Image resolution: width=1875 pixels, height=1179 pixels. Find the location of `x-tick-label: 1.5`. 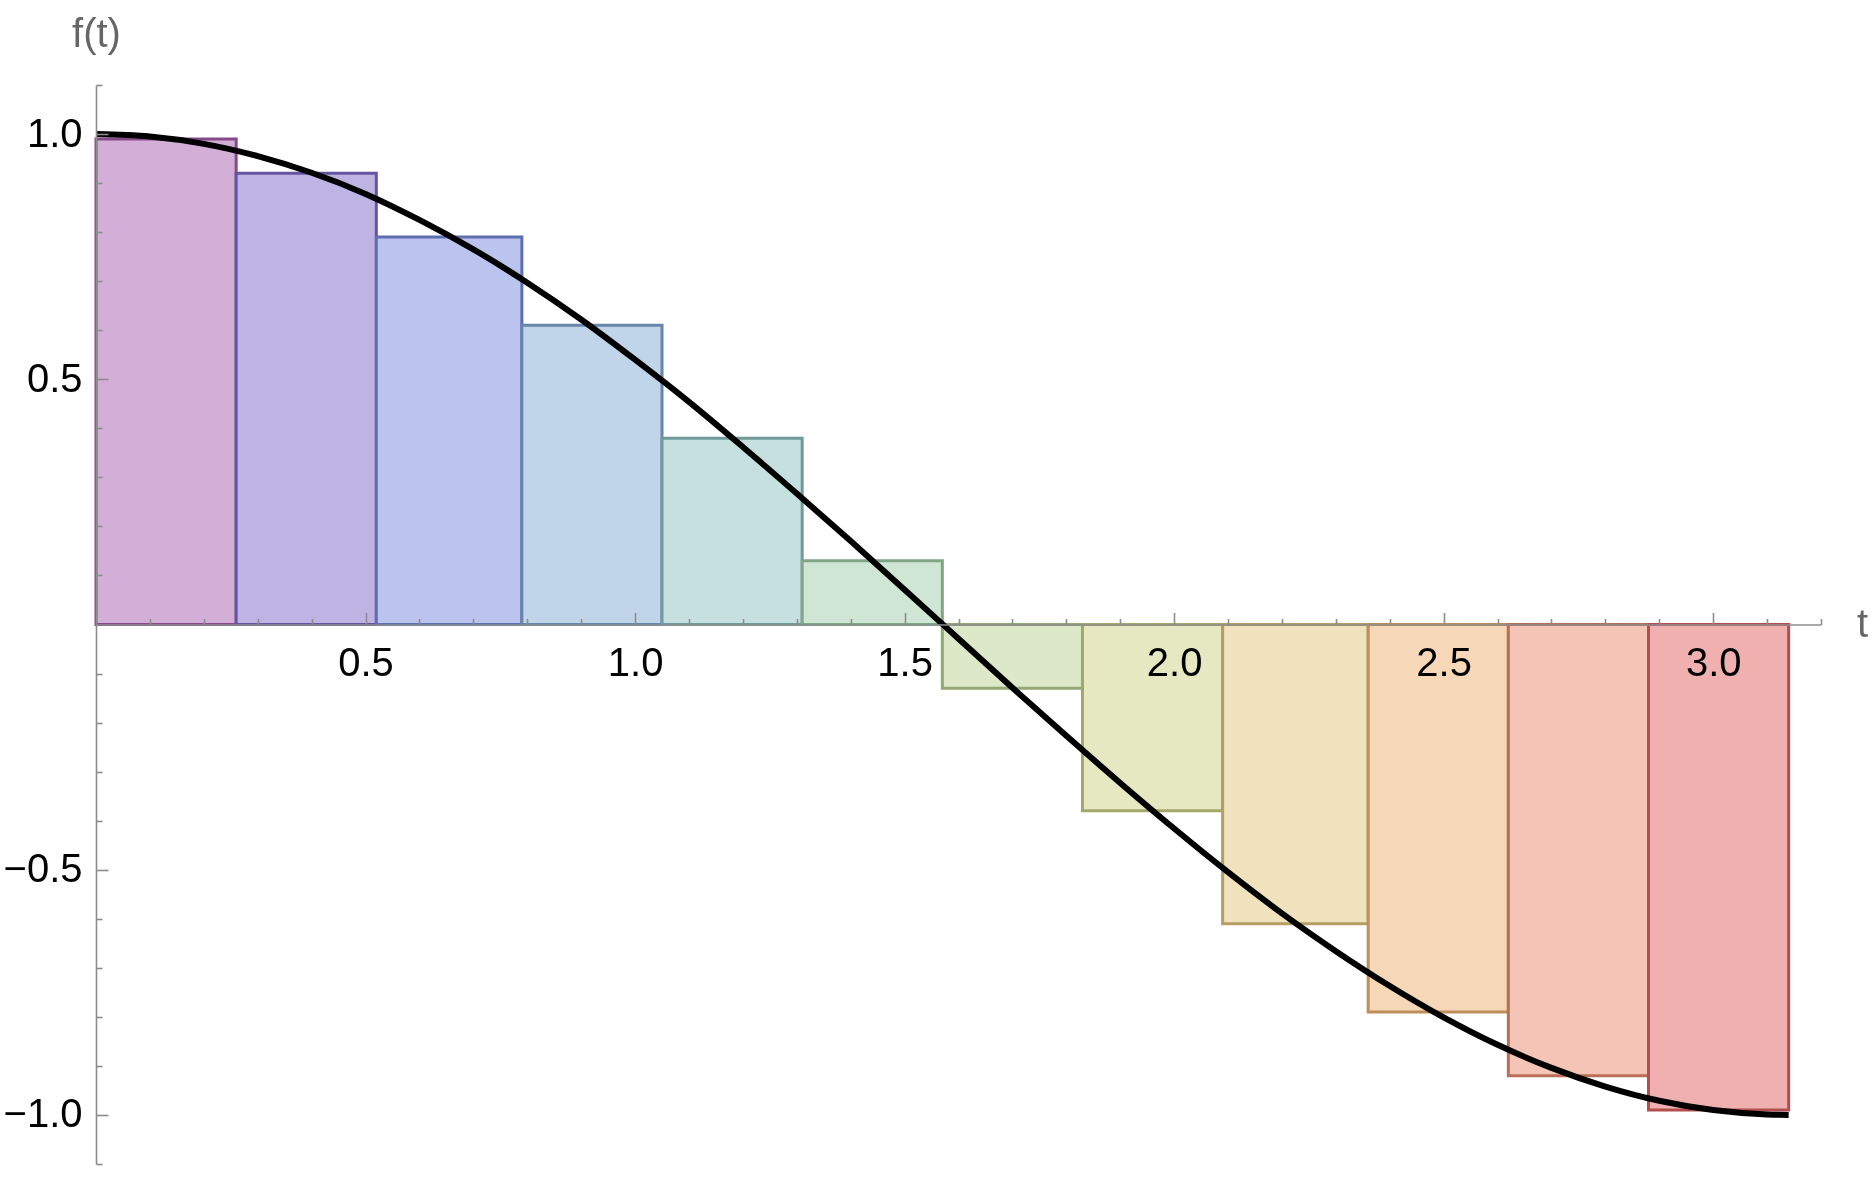

x-tick-label: 1.5 is located at coordinates (905, 662).